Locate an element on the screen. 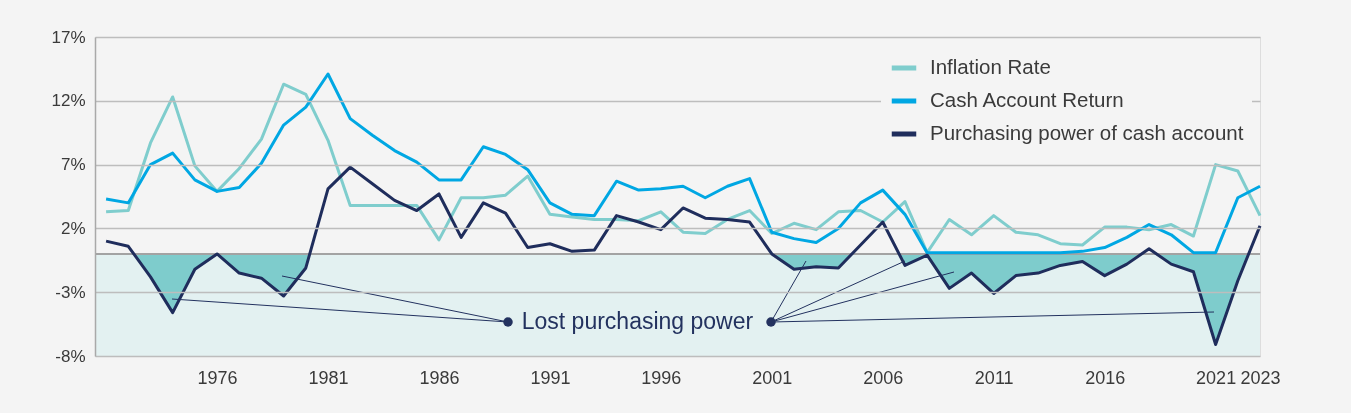  x-tick-label: 1996 is located at coordinates (661, 377).